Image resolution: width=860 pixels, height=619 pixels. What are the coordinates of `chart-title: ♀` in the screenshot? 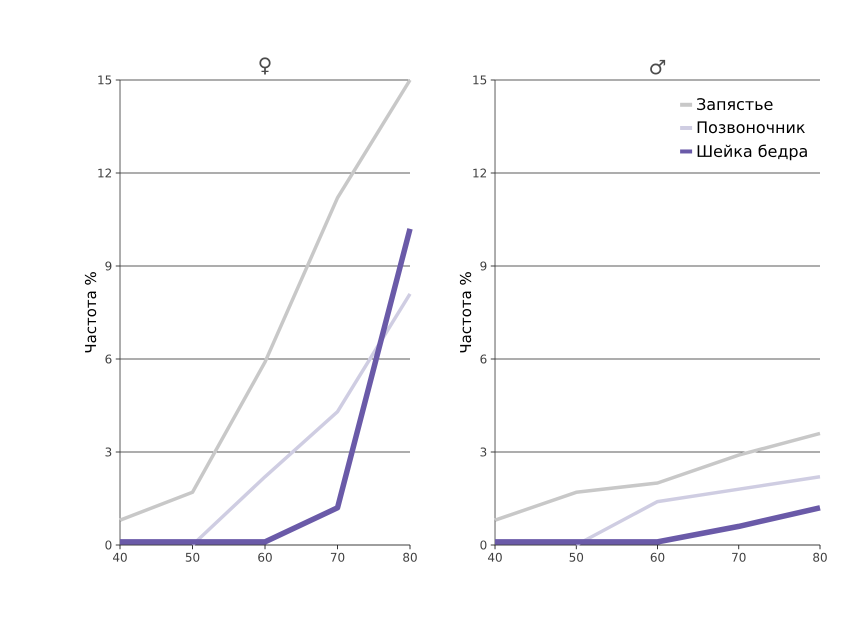 It's located at (265, 65).